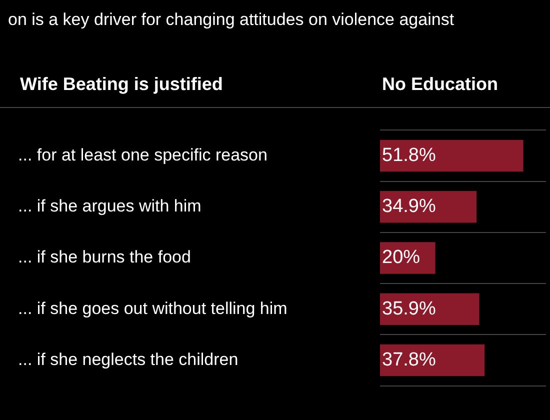  I want to click on y-tick-label: ... if she argues with him, so click(110, 206).